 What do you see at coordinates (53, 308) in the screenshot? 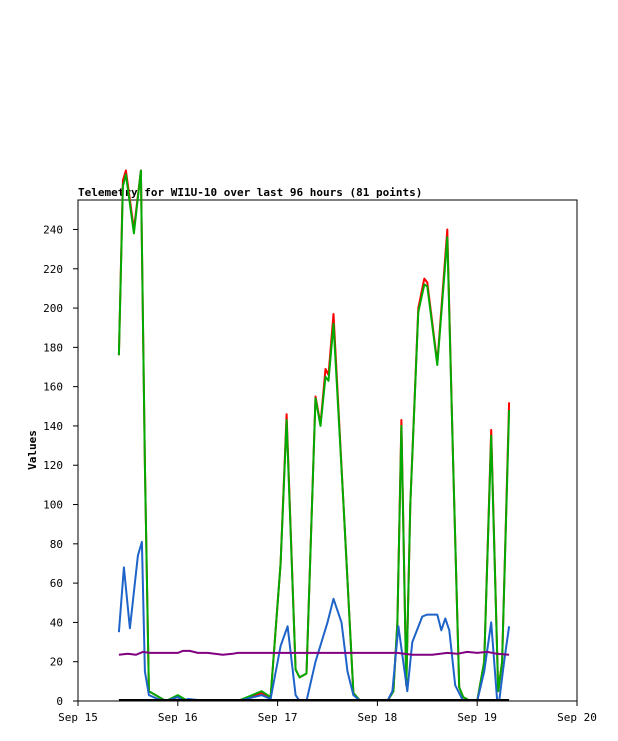
I see `y-tick-label: 200` at bounding box center [53, 308].